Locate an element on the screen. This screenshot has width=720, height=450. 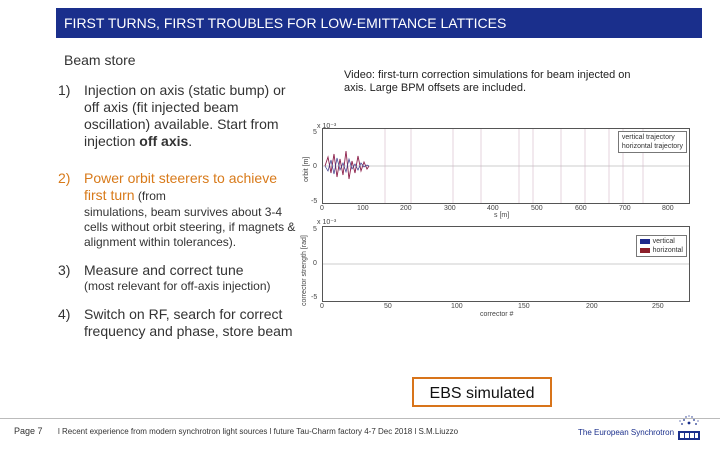
top-plot-exponent: x 10⁻³ is located at coordinates (327, 126).